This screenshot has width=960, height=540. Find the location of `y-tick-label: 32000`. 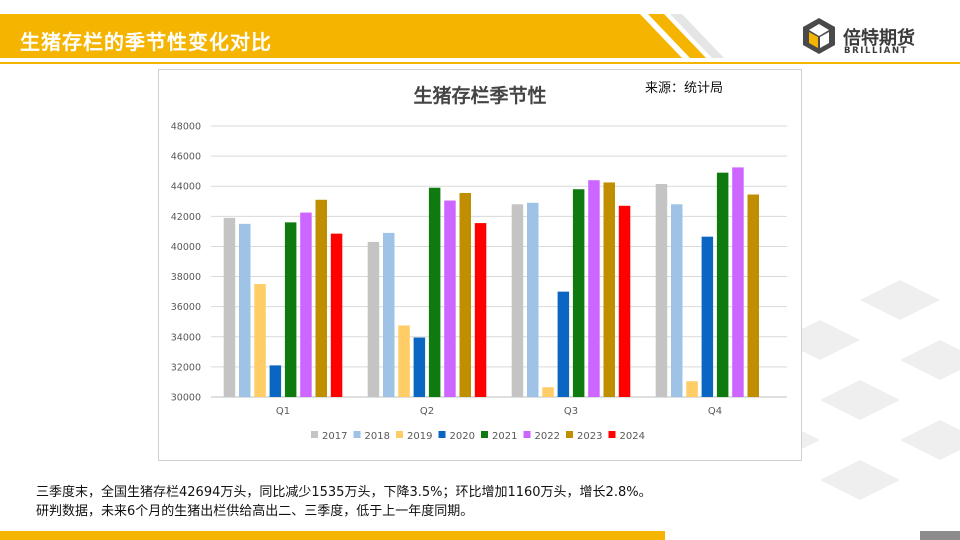

y-tick-label: 32000 is located at coordinates (186, 367).